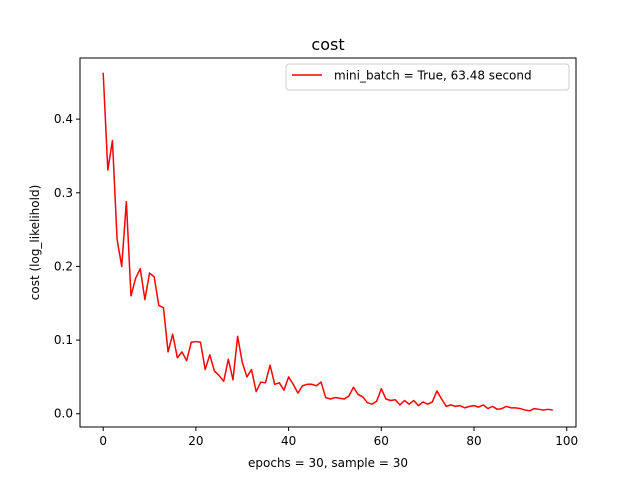 The width and height of the screenshot is (640, 480). What do you see at coordinates (328, 463) in the screenshot?
I see `x-axis-label: epochs = 30, sample = 30` at bounding box center [328, 463].